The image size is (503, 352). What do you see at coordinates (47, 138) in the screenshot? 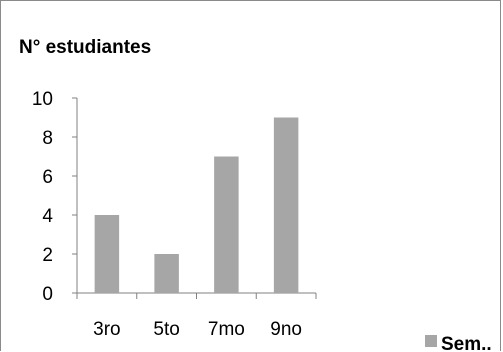
I see `y-tick-label: 8` at bounding box center [47, 138].